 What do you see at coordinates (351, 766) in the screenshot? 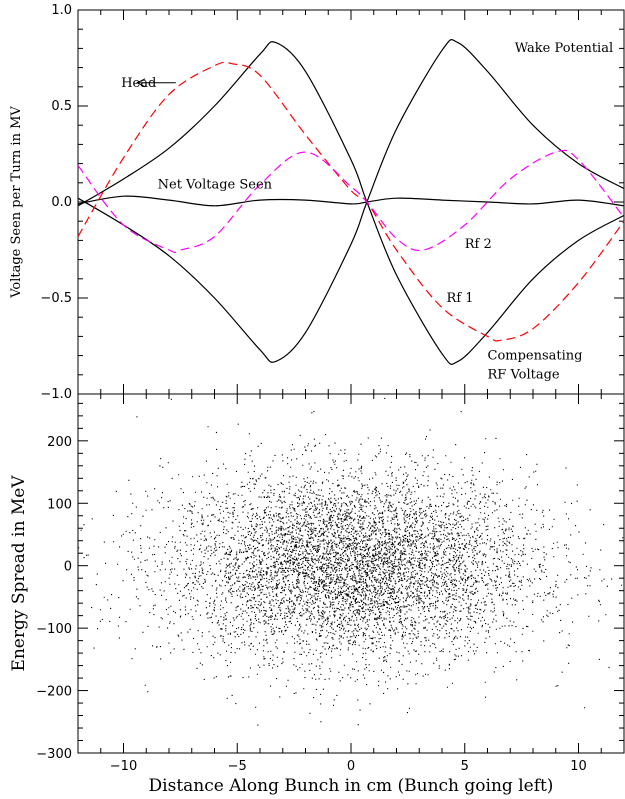
I see `distance-x-tick-label: 0` at bounding box center [351, 766].